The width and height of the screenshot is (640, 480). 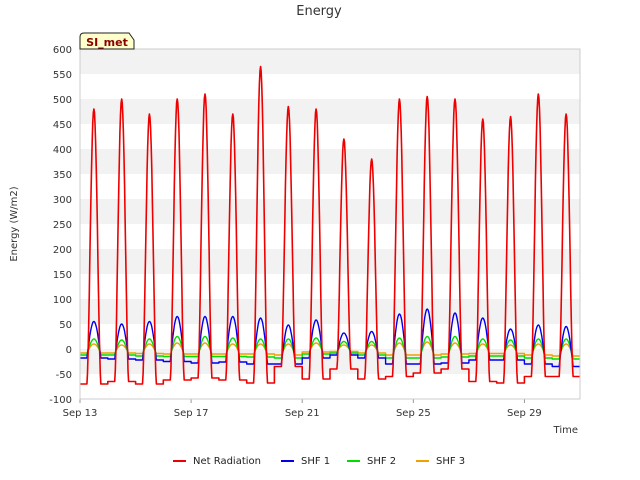 I want to click on site-badge: SI_met, so click(x=107, y=41).